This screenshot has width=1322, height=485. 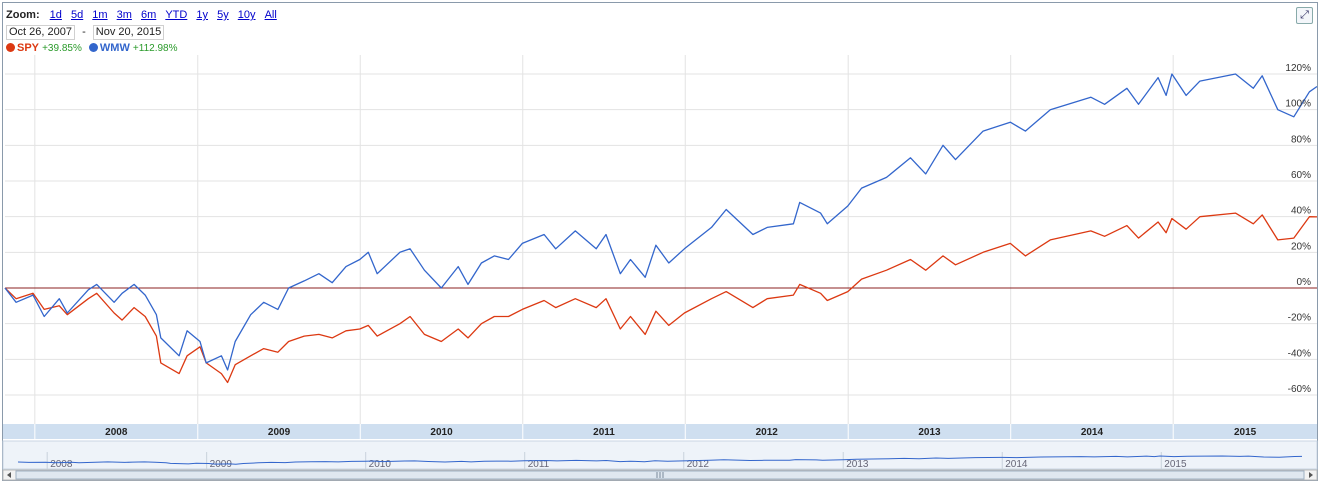 I want to click on scroll-grip-icon, so click(x=660, y=475).